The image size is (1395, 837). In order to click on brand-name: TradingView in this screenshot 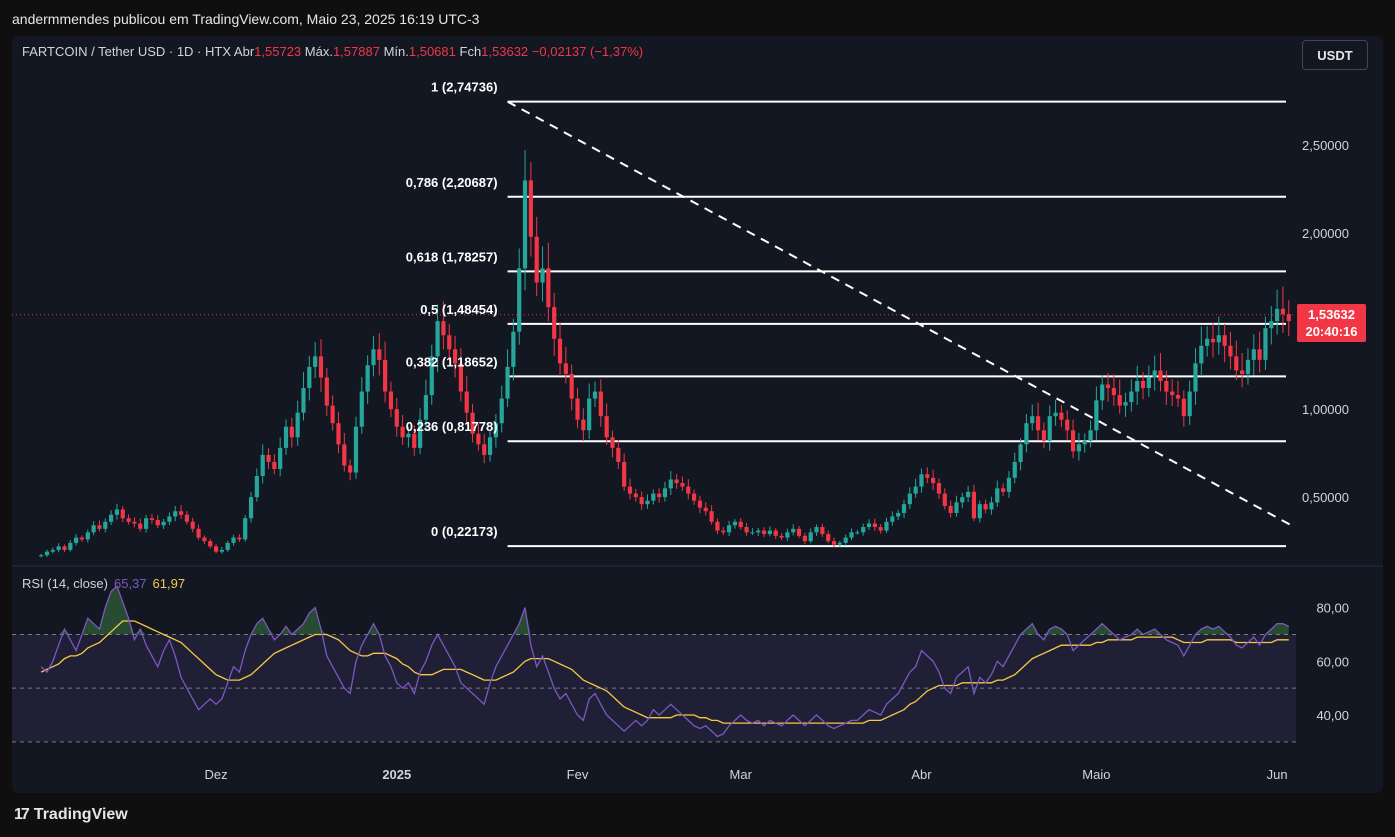, I will do `click(80, 814)`.